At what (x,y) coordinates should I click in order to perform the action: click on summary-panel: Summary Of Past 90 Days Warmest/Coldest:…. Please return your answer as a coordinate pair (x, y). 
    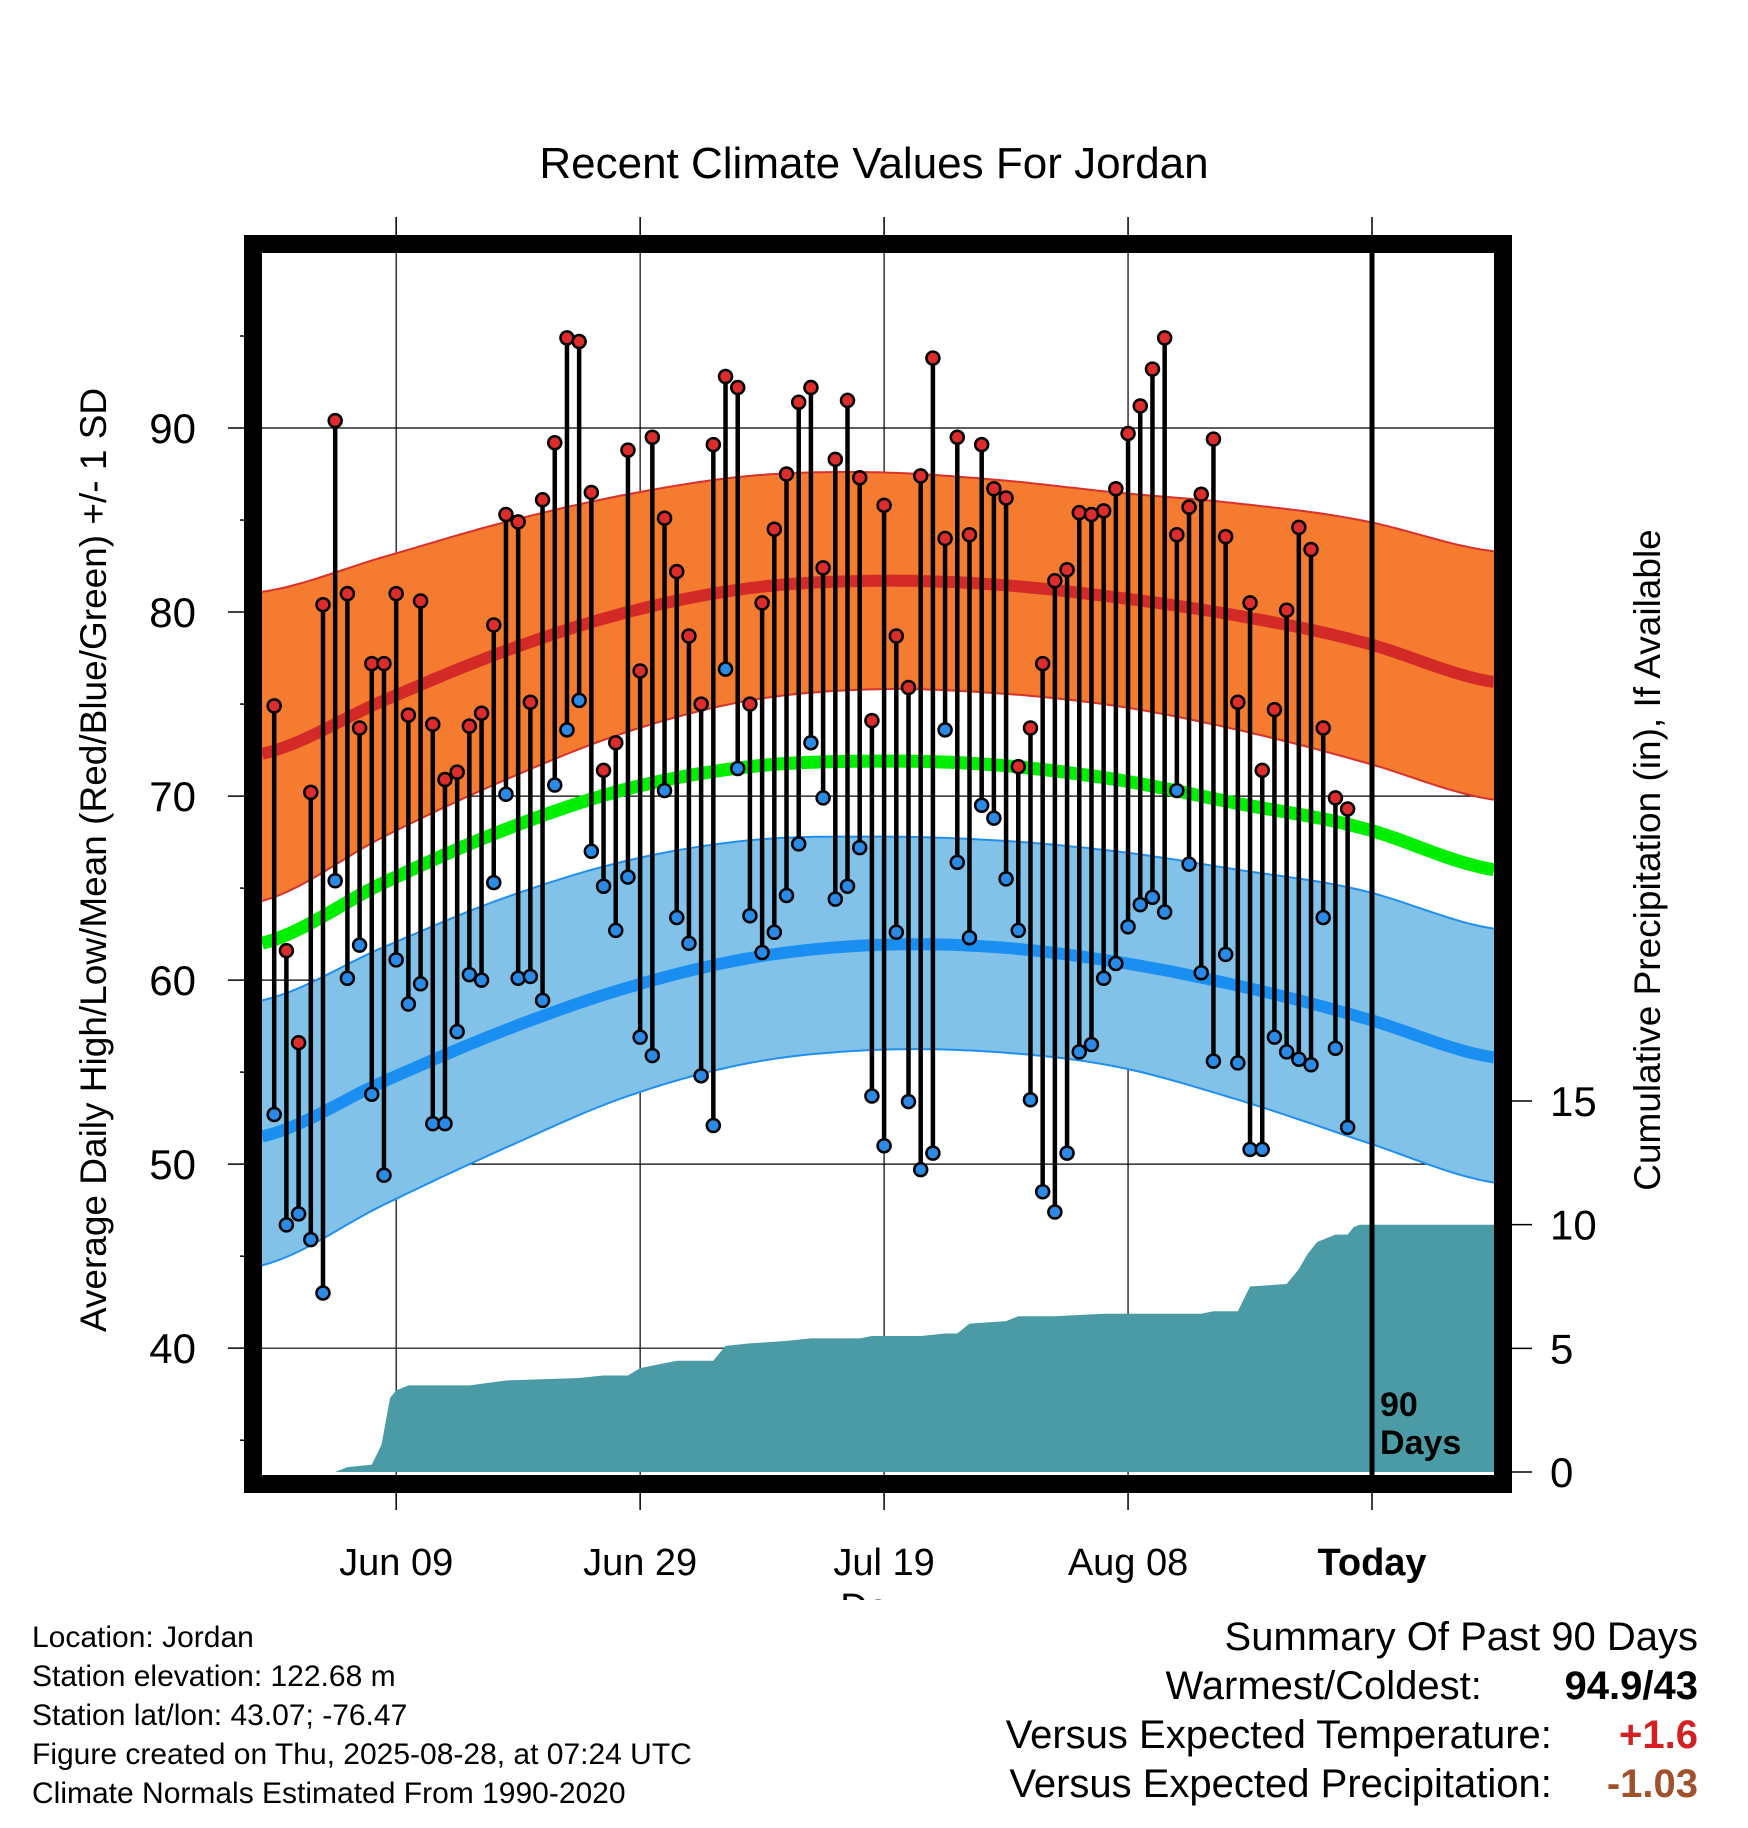
    Looking at the image, I should click on (1352, 1711).